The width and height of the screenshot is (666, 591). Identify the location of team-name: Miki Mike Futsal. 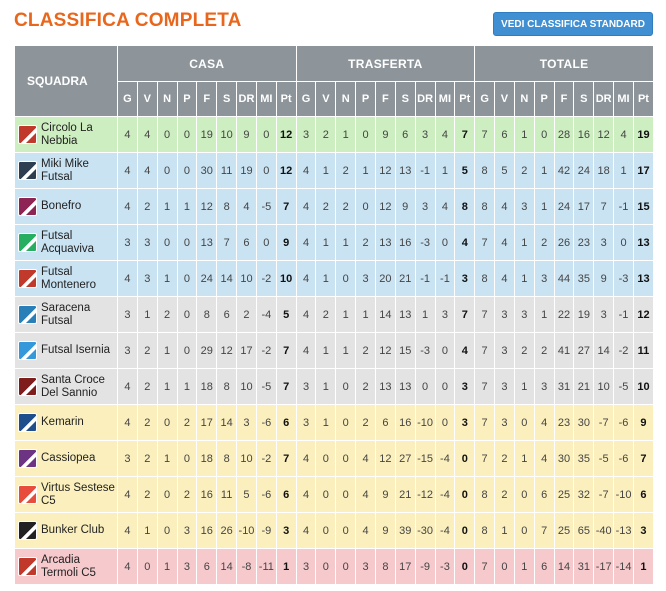
(65, 170).